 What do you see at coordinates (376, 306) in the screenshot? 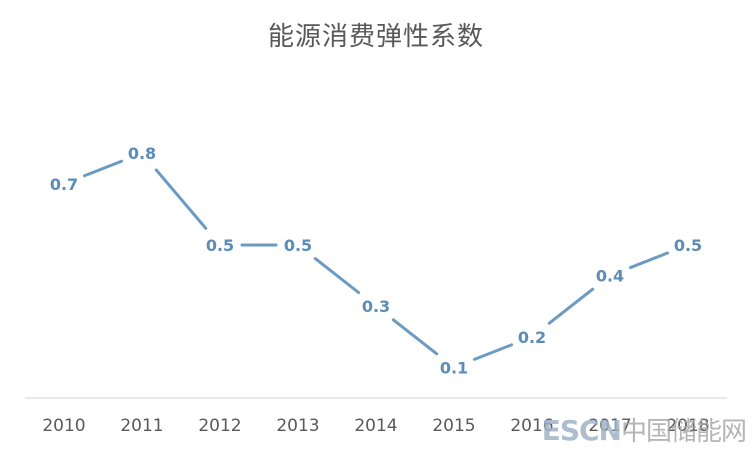
I see `data-label-2014: 0.3` at bounding box center [376, 306].